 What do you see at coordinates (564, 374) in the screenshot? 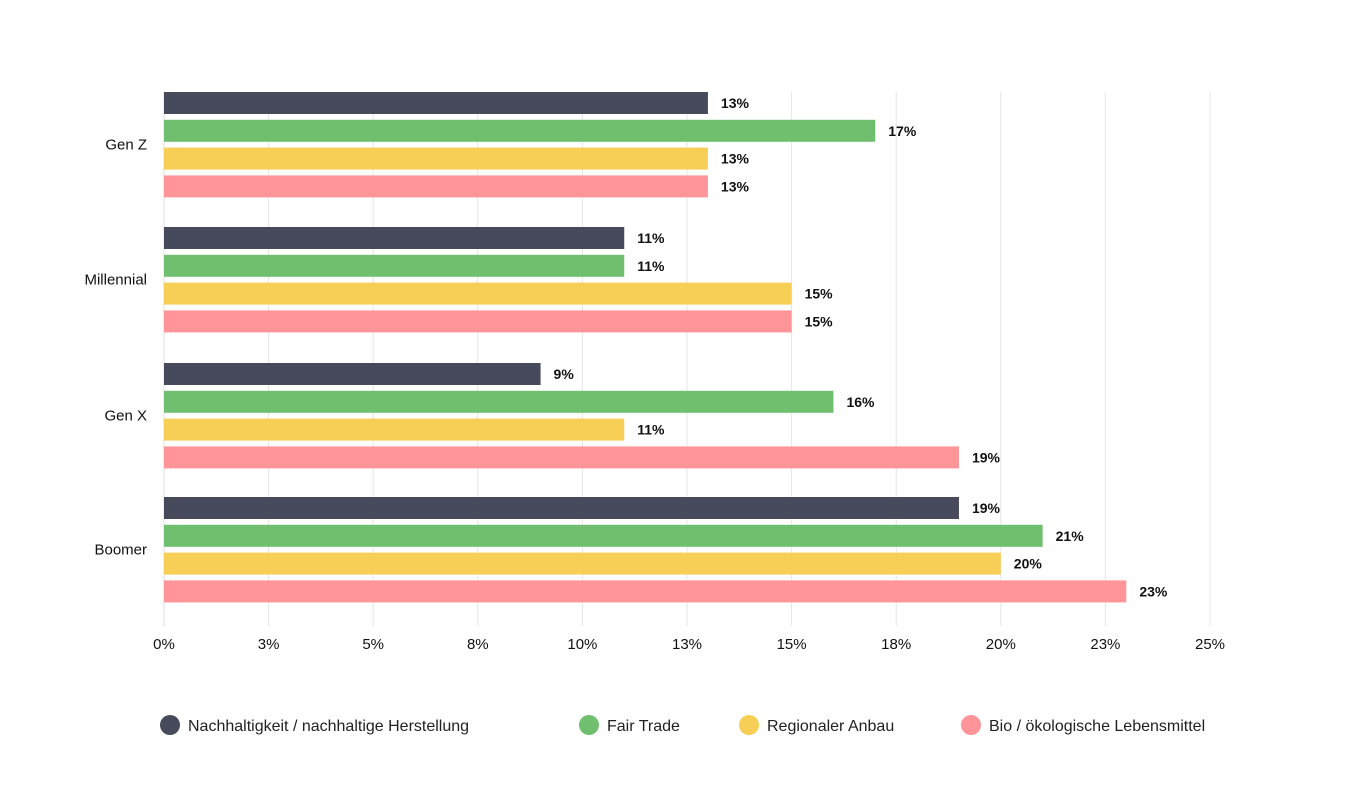
I see `data-label: 9%` at bounding box center [564, 374].